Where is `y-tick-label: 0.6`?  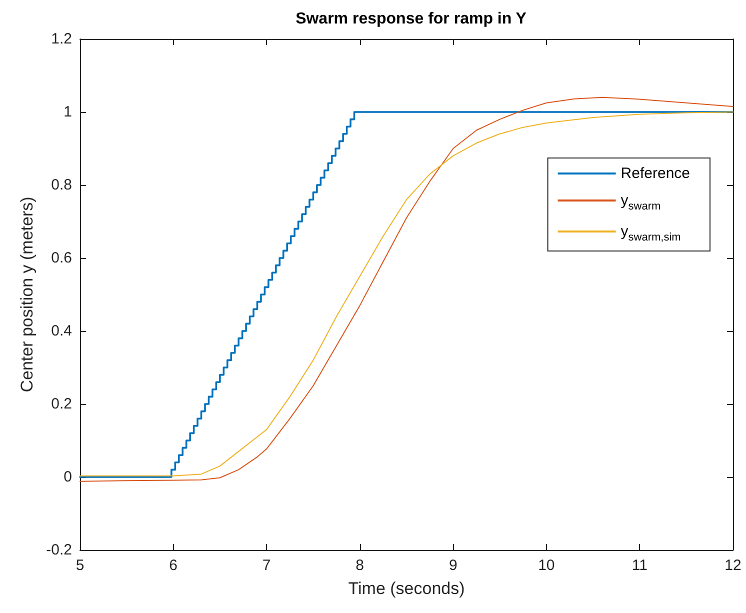
y-tick-label: 0.6 is located at coordinates (61, 258).